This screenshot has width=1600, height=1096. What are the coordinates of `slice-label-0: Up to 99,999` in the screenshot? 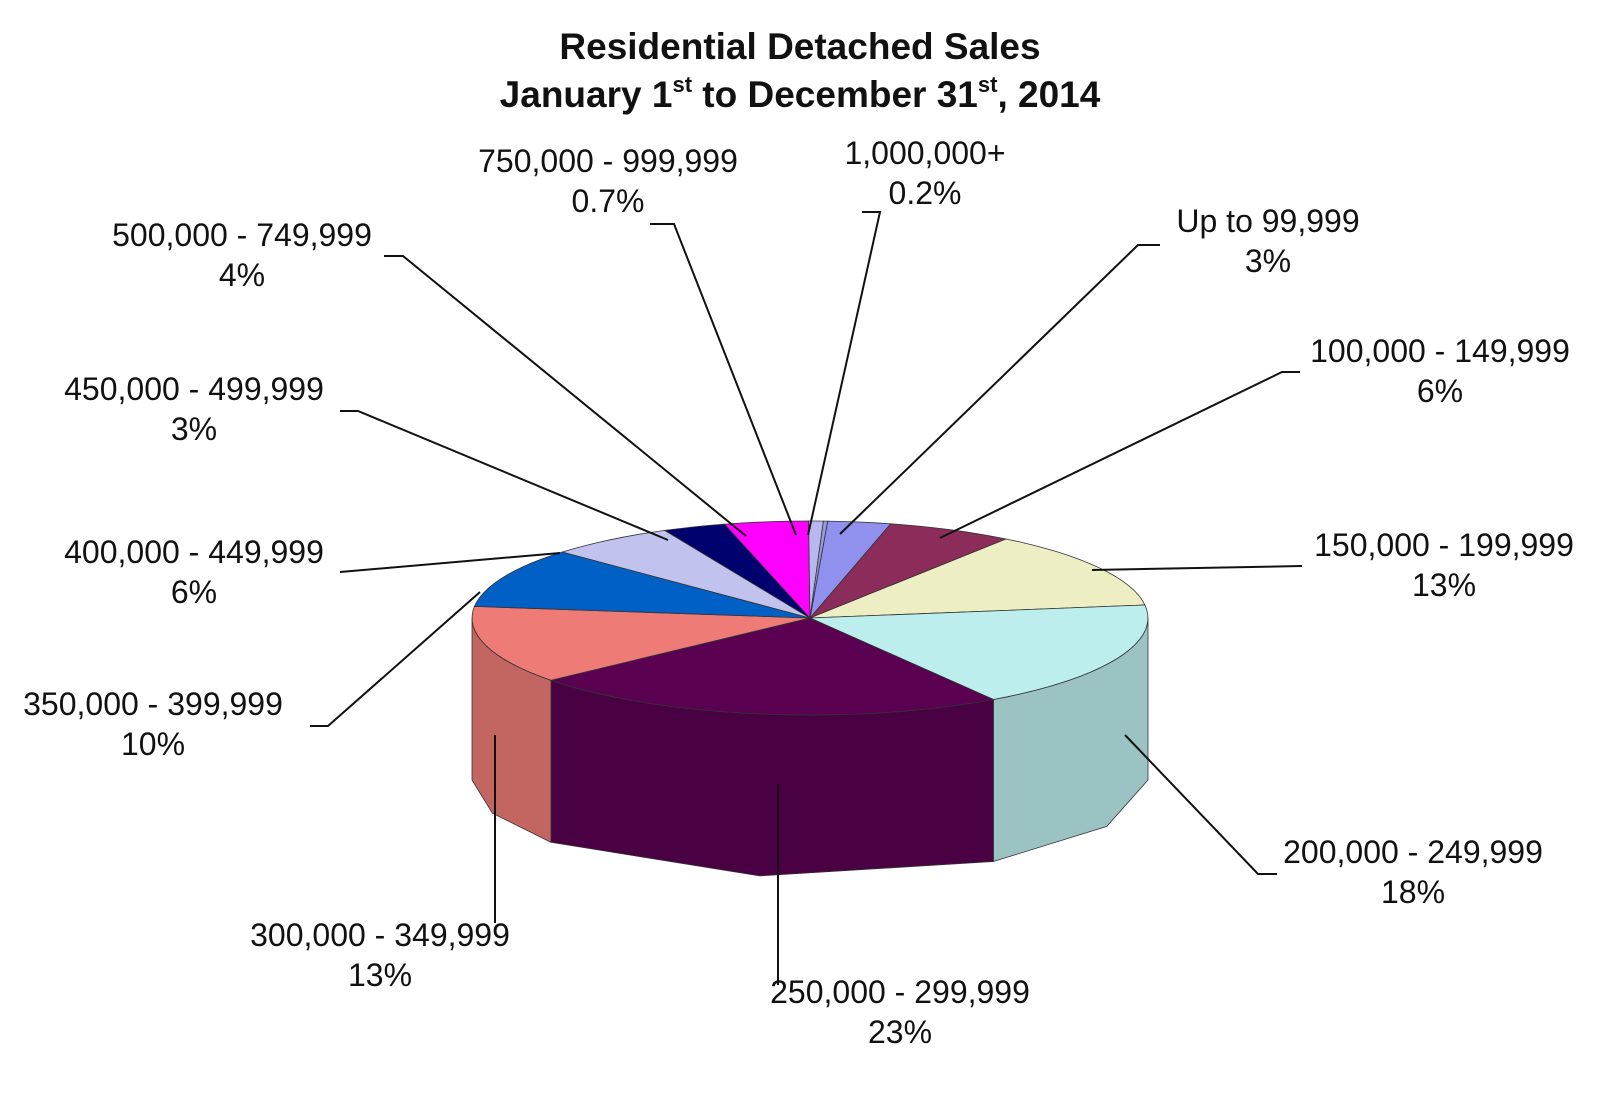 It's located at (1267, 221).